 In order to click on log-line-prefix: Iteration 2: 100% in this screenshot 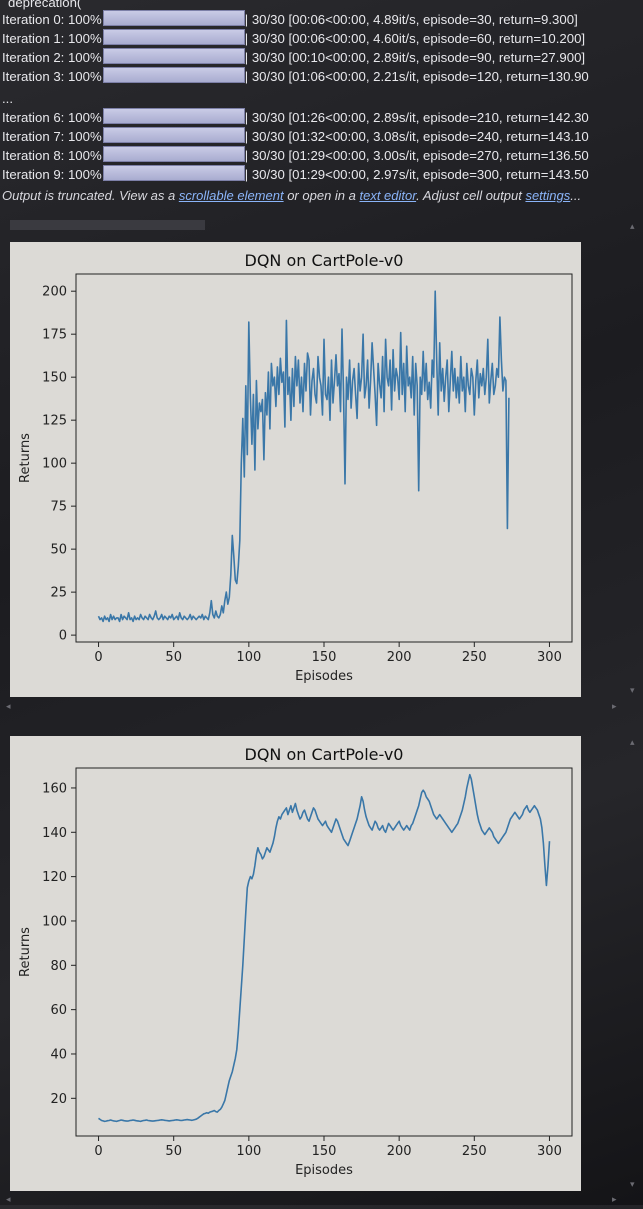, I will do `click(52, 57)`.